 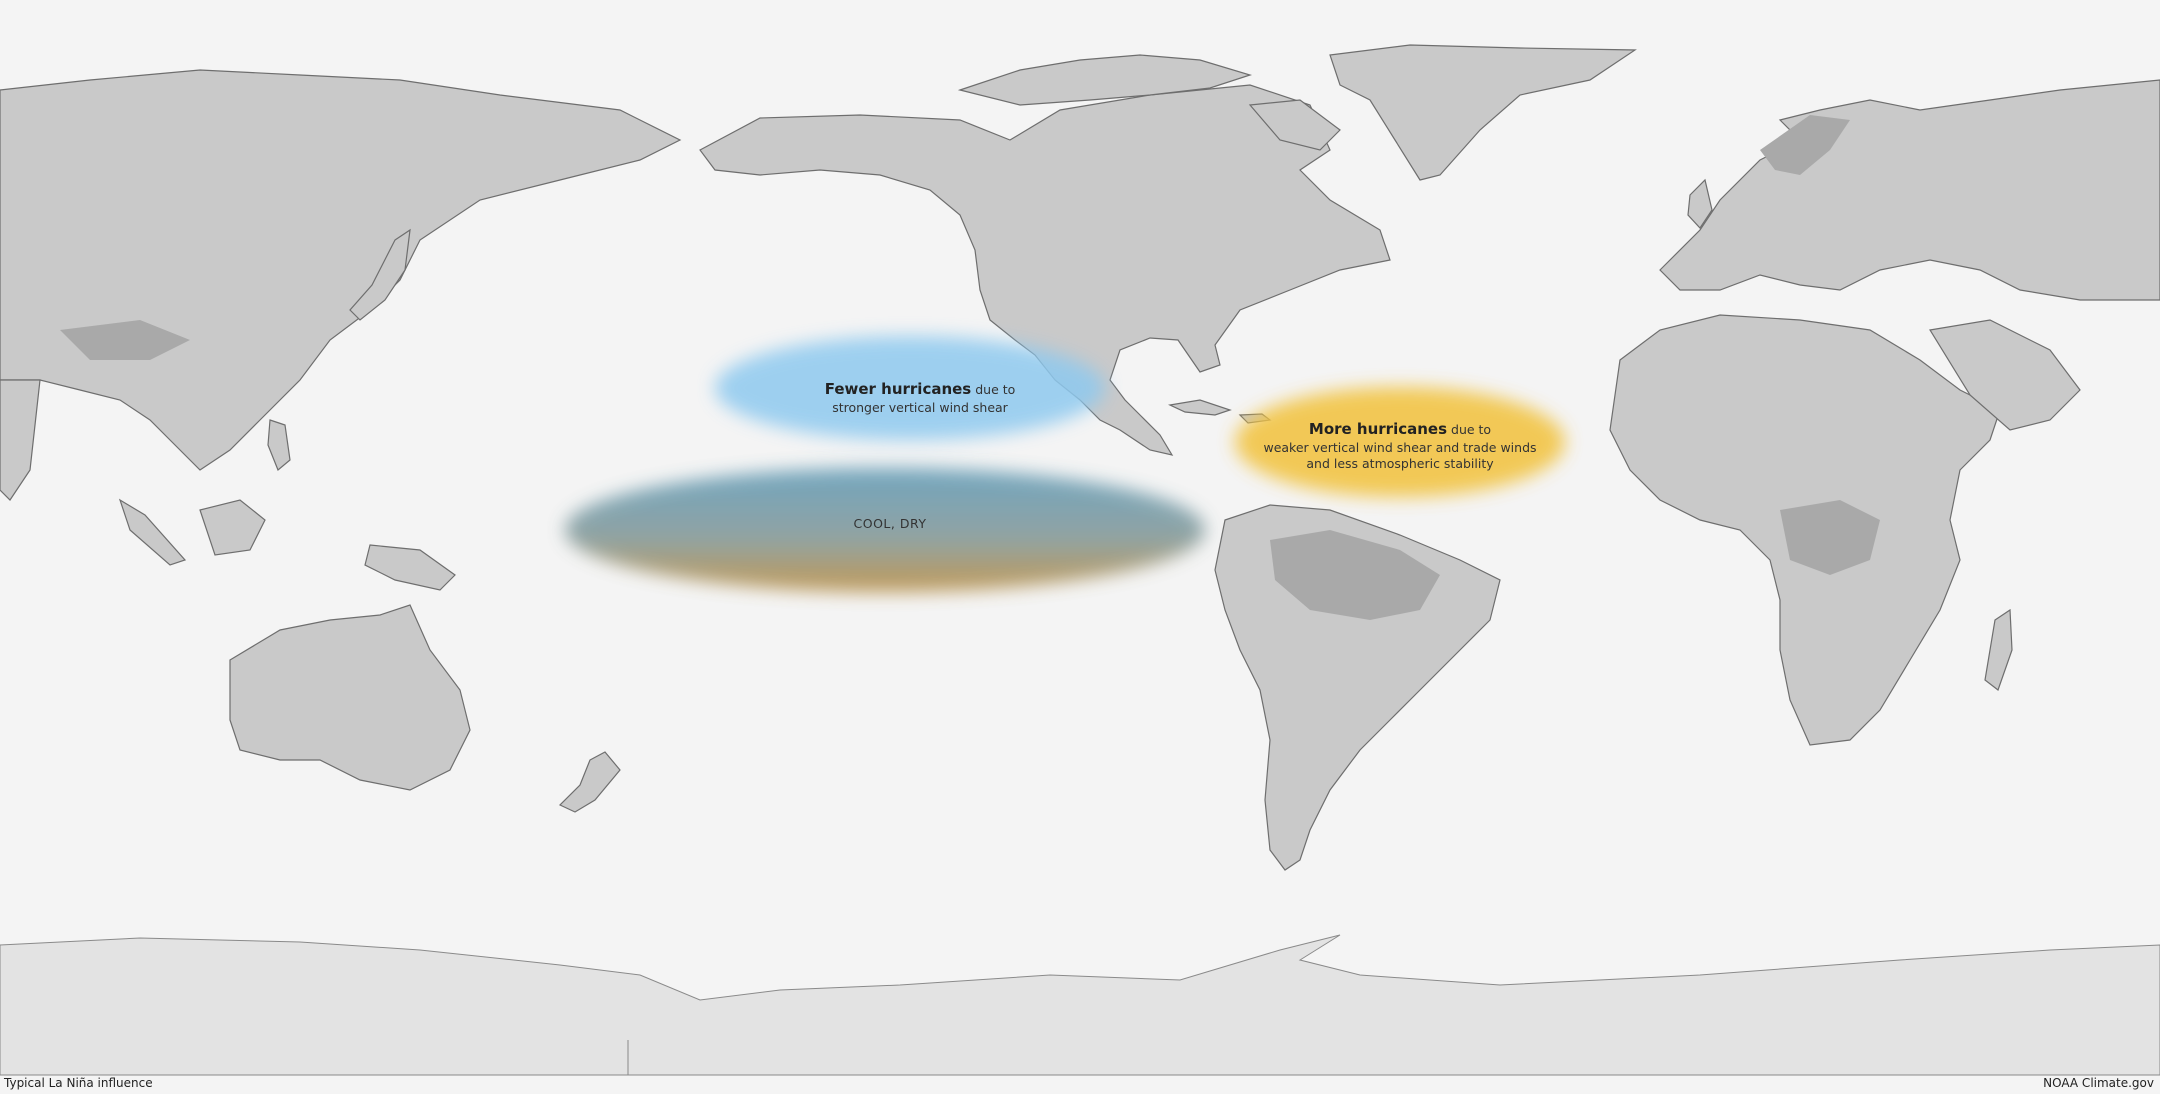 I want to click on cool-dry-region, so click(x=885, y=530).